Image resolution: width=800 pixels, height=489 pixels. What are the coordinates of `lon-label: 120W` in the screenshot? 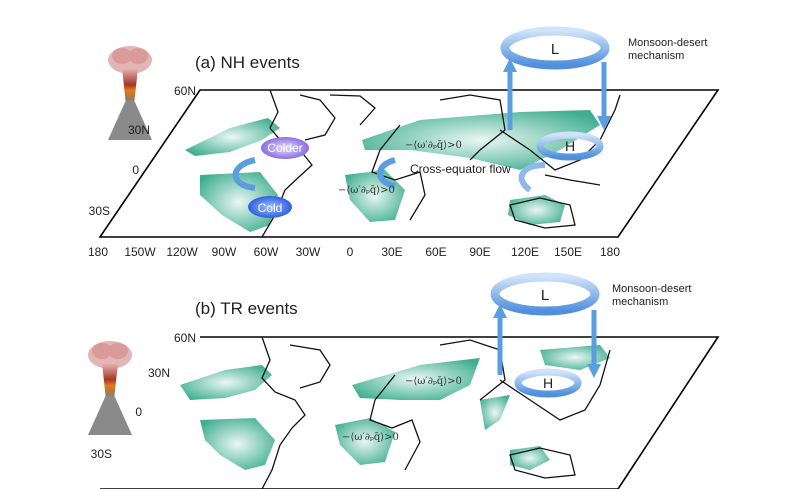 It's located at (182, 252).